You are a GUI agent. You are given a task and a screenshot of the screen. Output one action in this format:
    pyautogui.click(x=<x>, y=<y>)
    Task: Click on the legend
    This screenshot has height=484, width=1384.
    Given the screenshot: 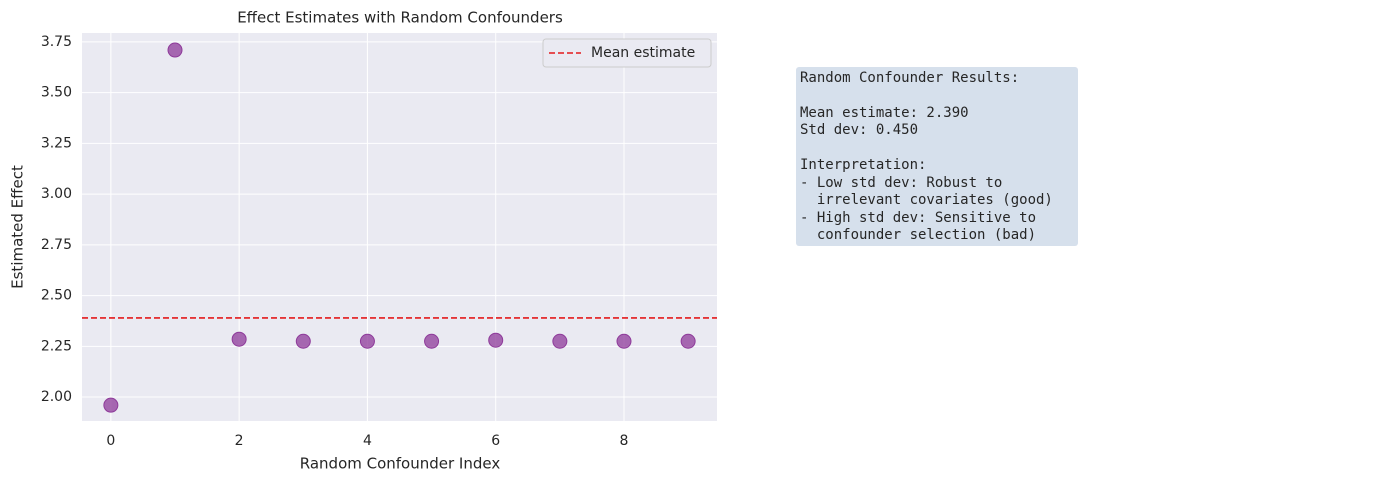 What is the action you would take?
    pyautogui.click(x=627, y=53)
    